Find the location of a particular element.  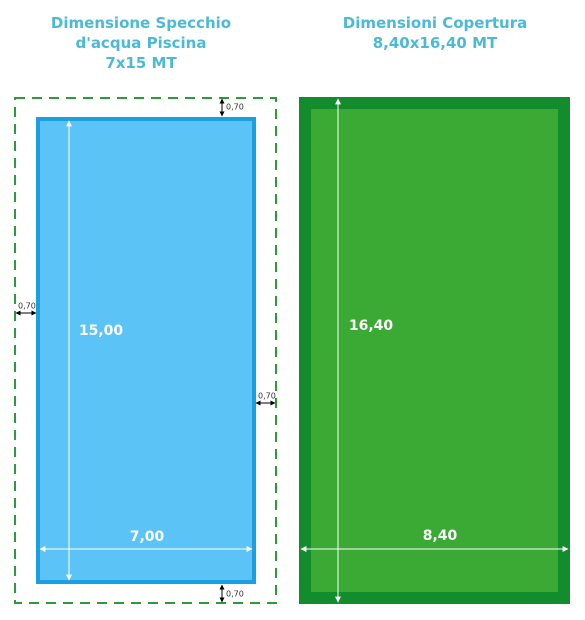

length-label: 15,00 is located at coordinates (101, 331).